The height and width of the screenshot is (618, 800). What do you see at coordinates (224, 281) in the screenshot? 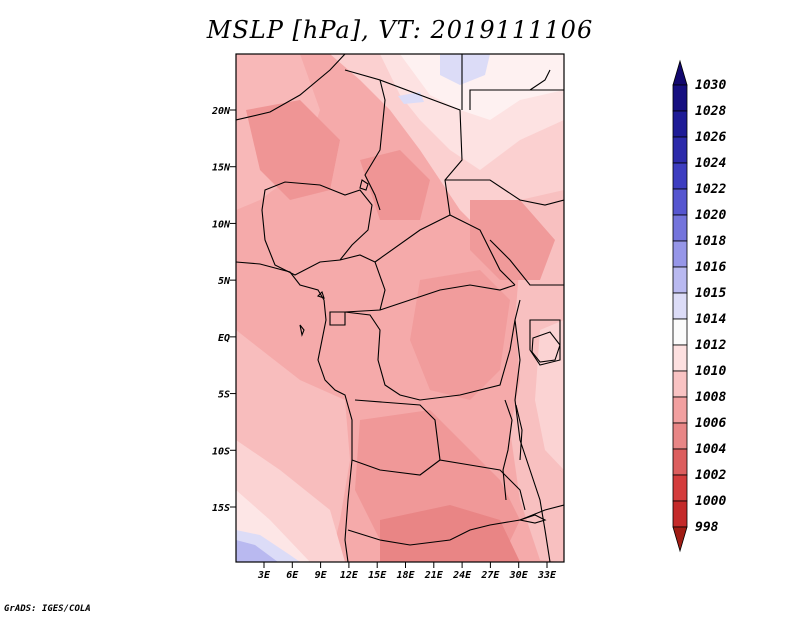
I see `lat-tick-label: 5N` at bounding box center [224, 281].